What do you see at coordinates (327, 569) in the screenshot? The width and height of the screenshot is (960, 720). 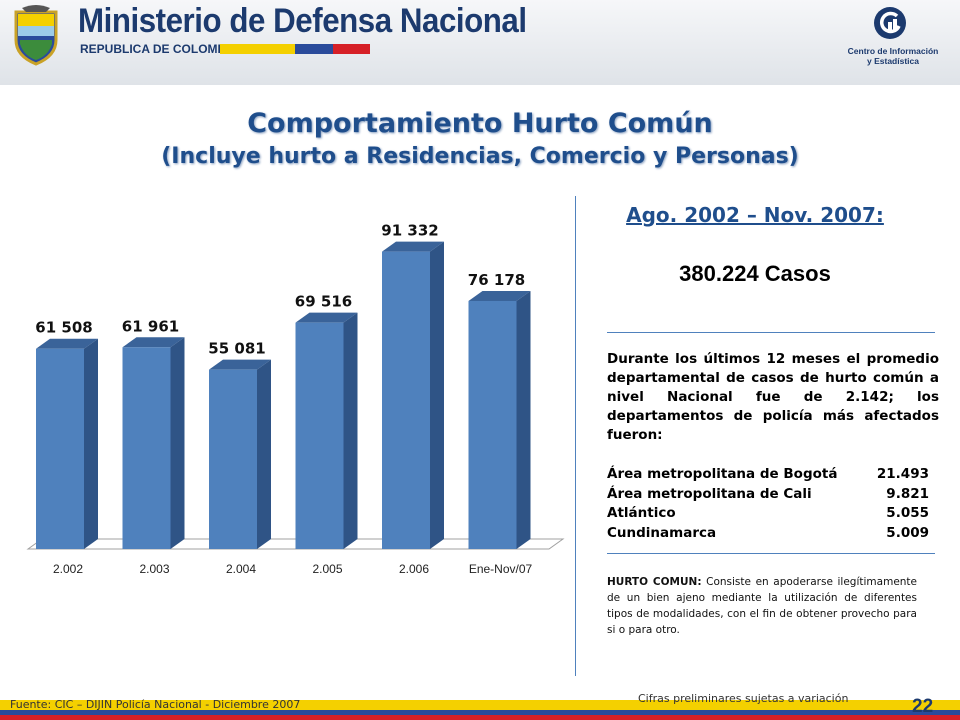 I see `x-tick-label: 2.005` at bounding box center [327, 569].